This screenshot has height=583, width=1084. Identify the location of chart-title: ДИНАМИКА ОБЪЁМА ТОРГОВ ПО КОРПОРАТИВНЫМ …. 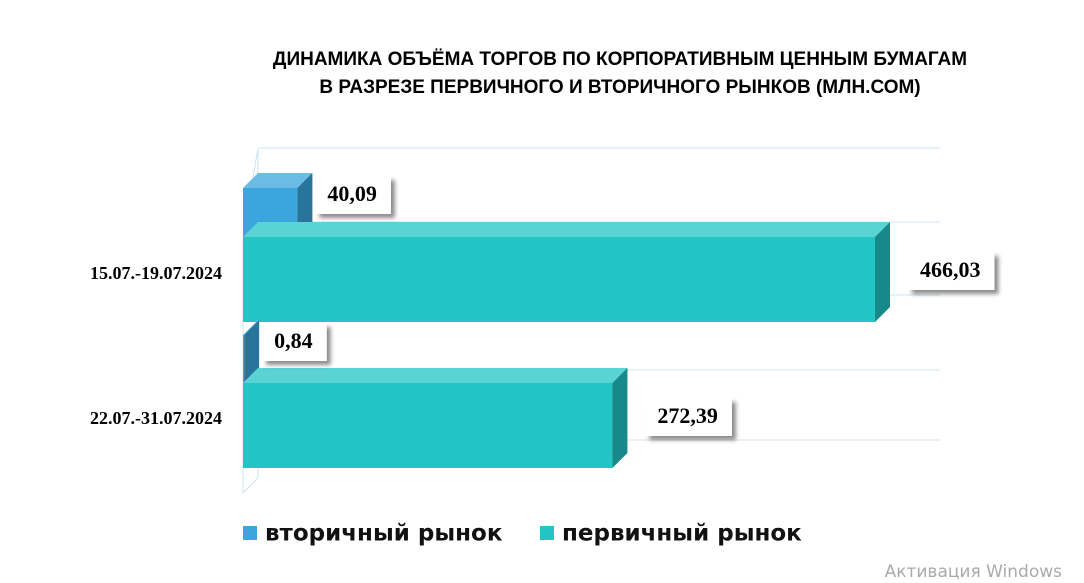
(620, 59).